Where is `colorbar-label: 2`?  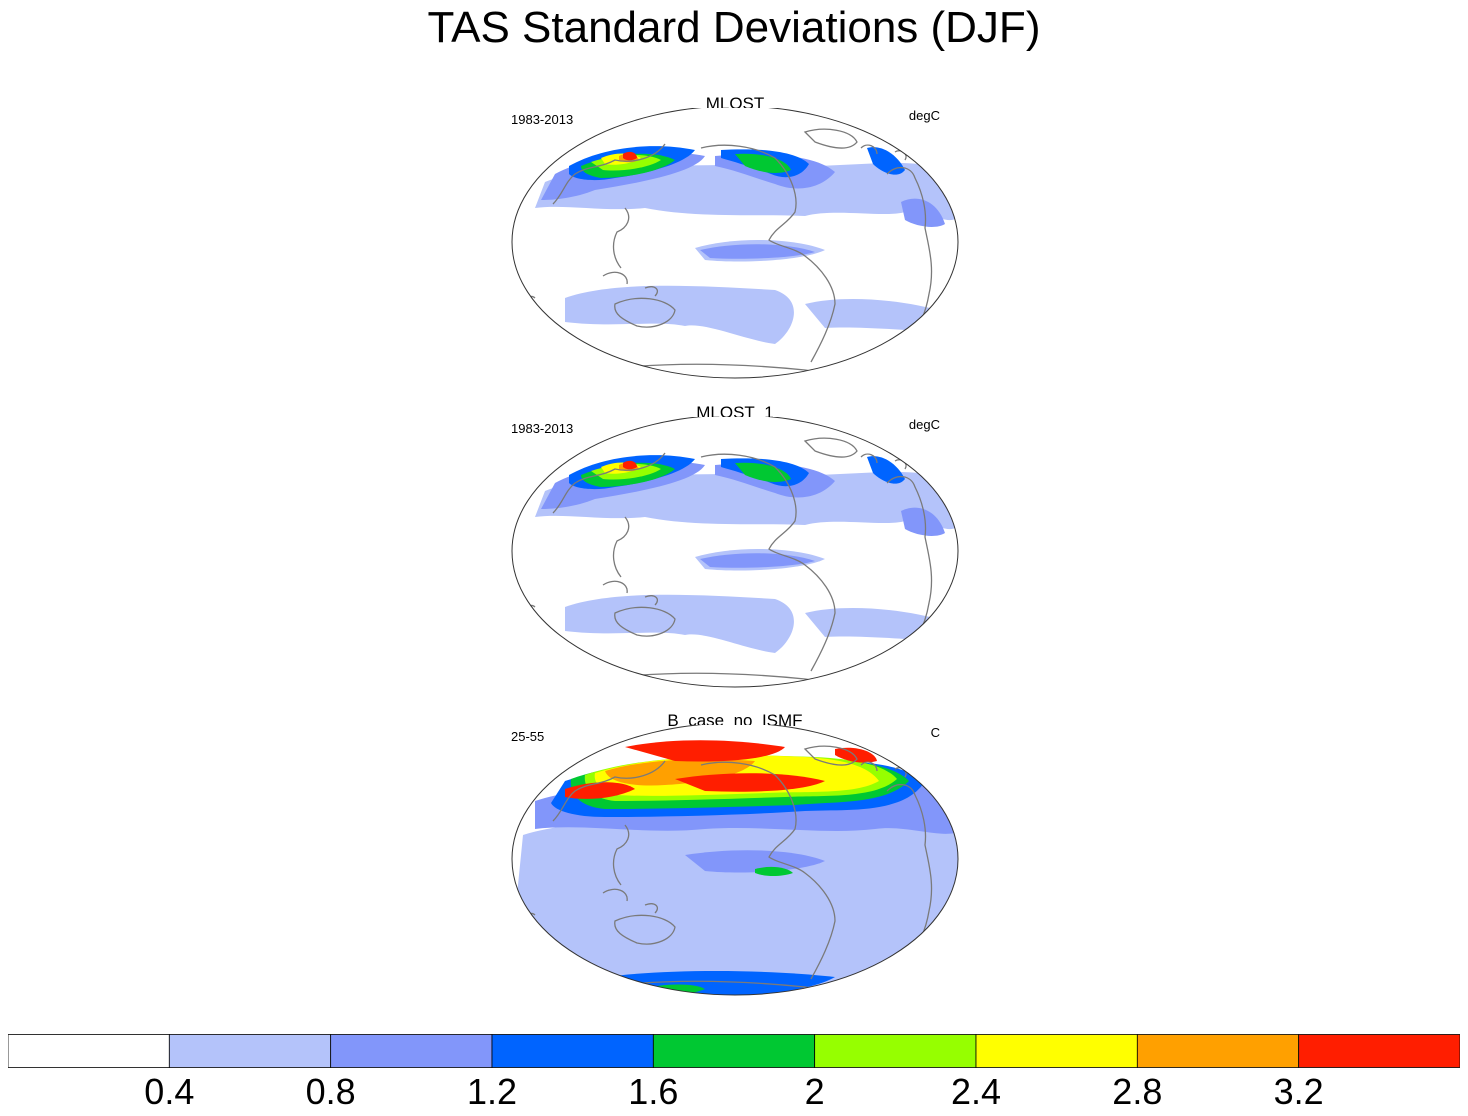 colorbar-label: 2 is located at coordinates (814, 1091).